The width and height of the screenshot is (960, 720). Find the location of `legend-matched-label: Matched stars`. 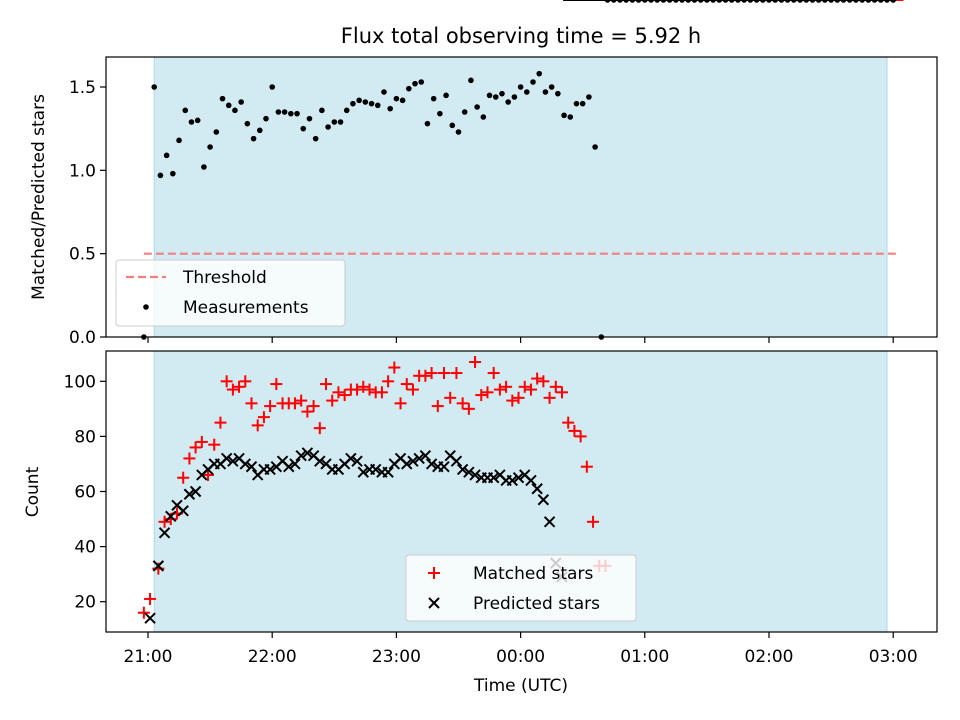

legend-matched-label: Matched stars is located at coordinates (533, 574).